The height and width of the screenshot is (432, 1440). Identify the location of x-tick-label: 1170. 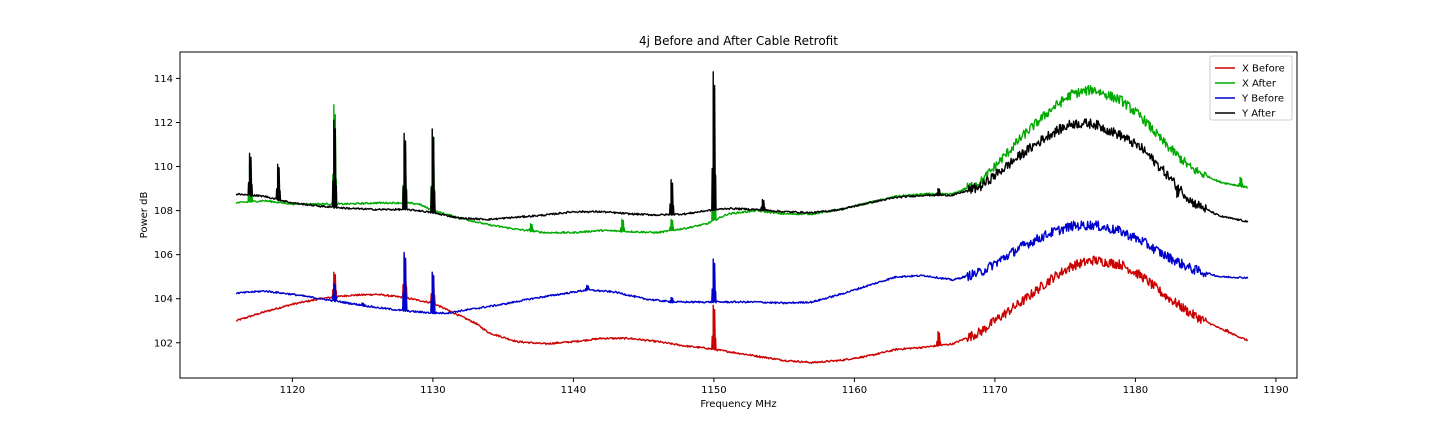
(994, 390).